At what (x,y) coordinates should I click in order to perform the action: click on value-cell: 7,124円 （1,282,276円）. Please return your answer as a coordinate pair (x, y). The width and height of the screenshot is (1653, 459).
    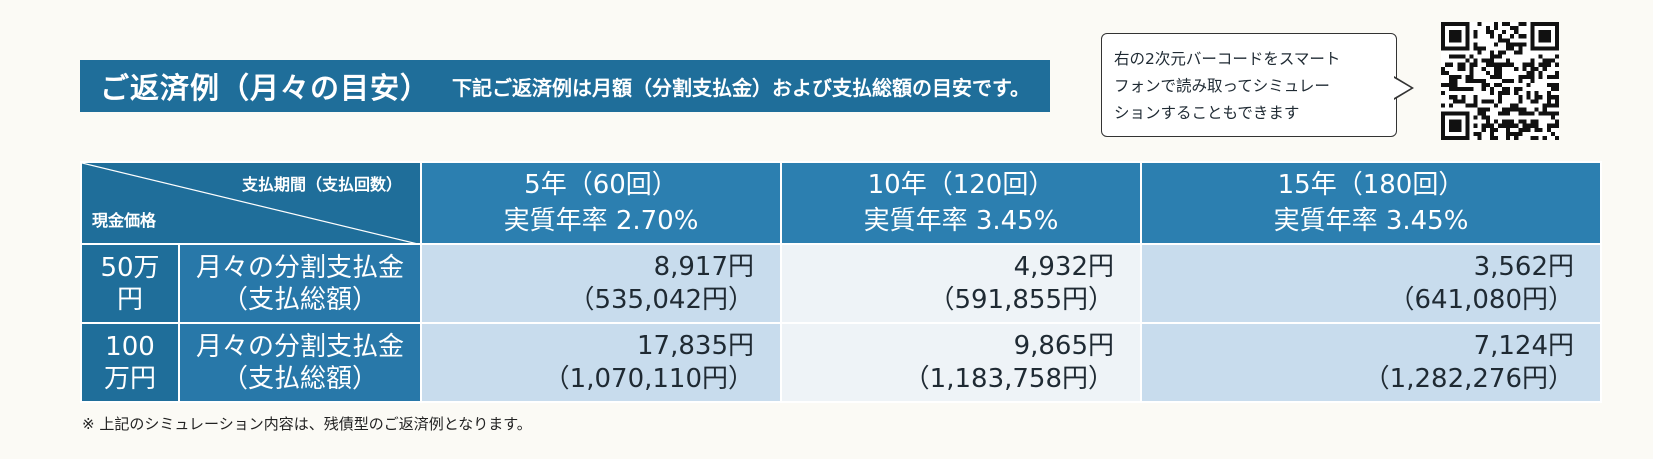
    Looking at the image, I should click on (1371, 362).